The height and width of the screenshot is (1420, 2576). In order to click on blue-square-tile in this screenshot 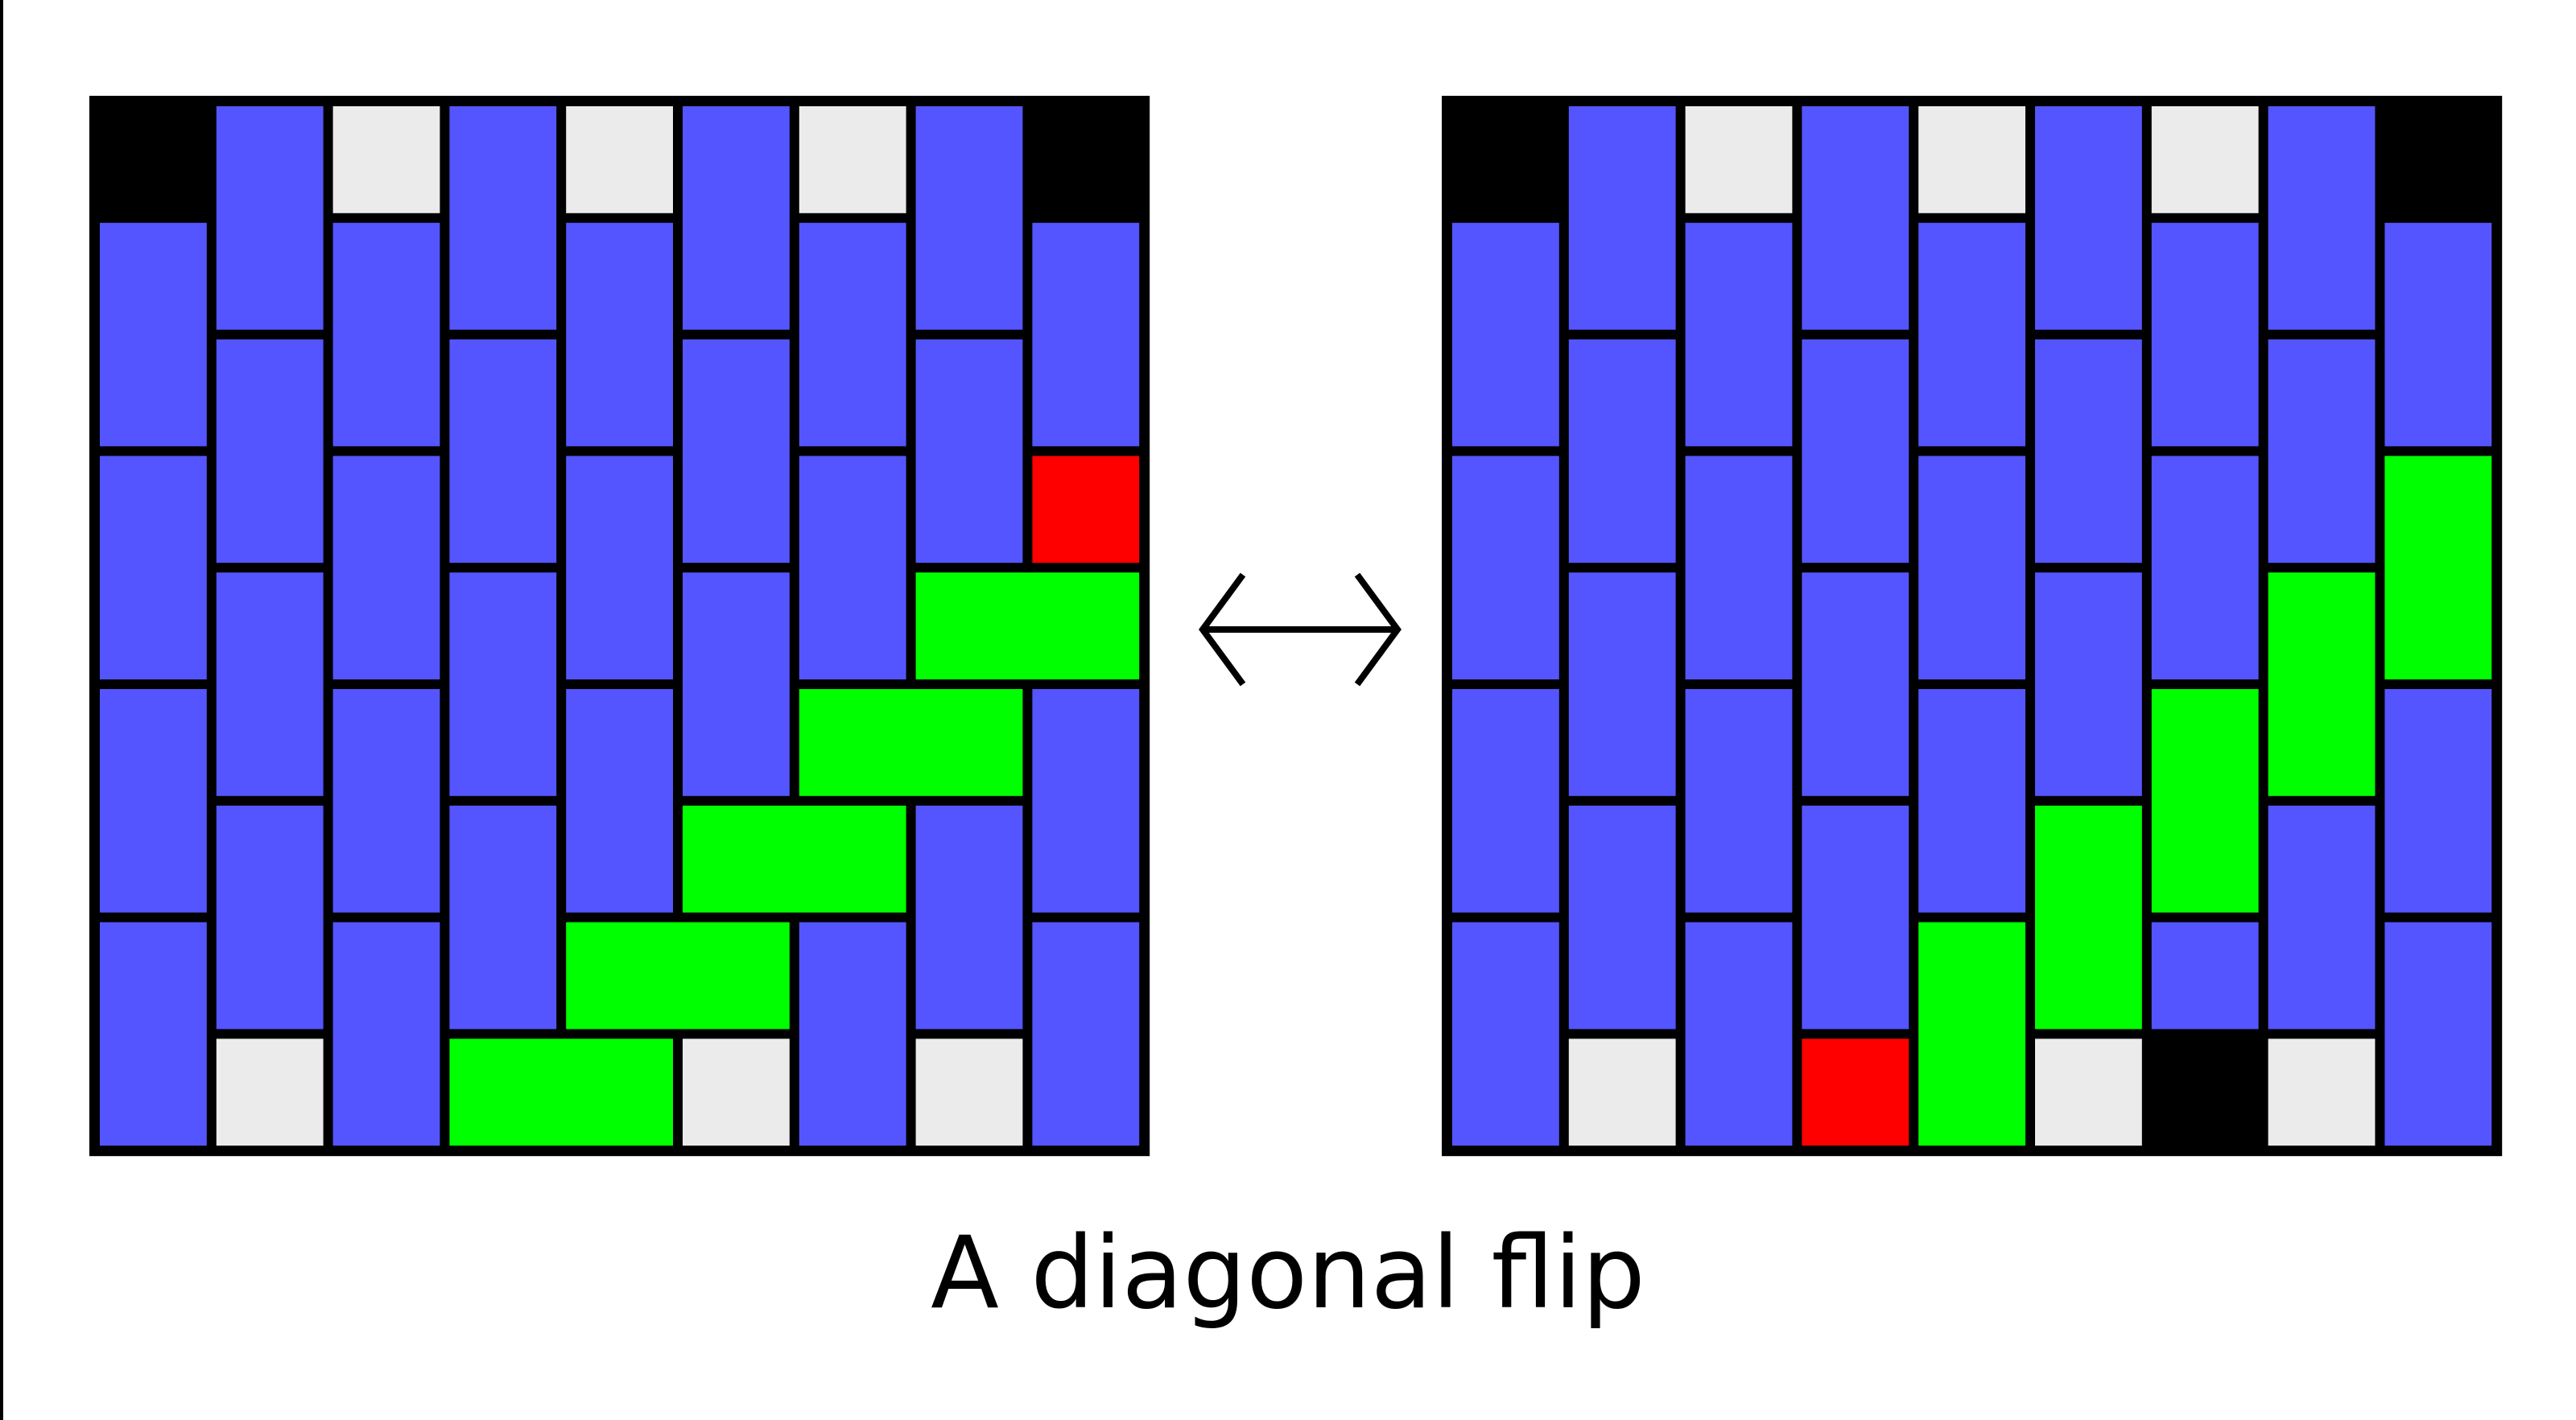, I will do `click(2205, 976)`.